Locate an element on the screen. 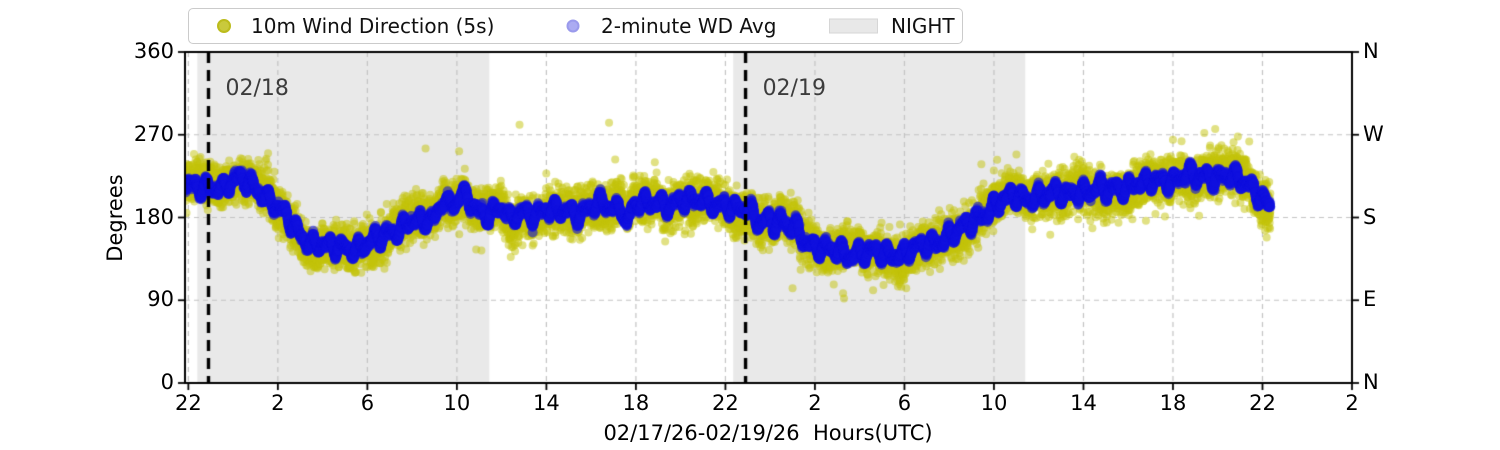  blue-avg-marker-icon is located at coordinates (573, 26).